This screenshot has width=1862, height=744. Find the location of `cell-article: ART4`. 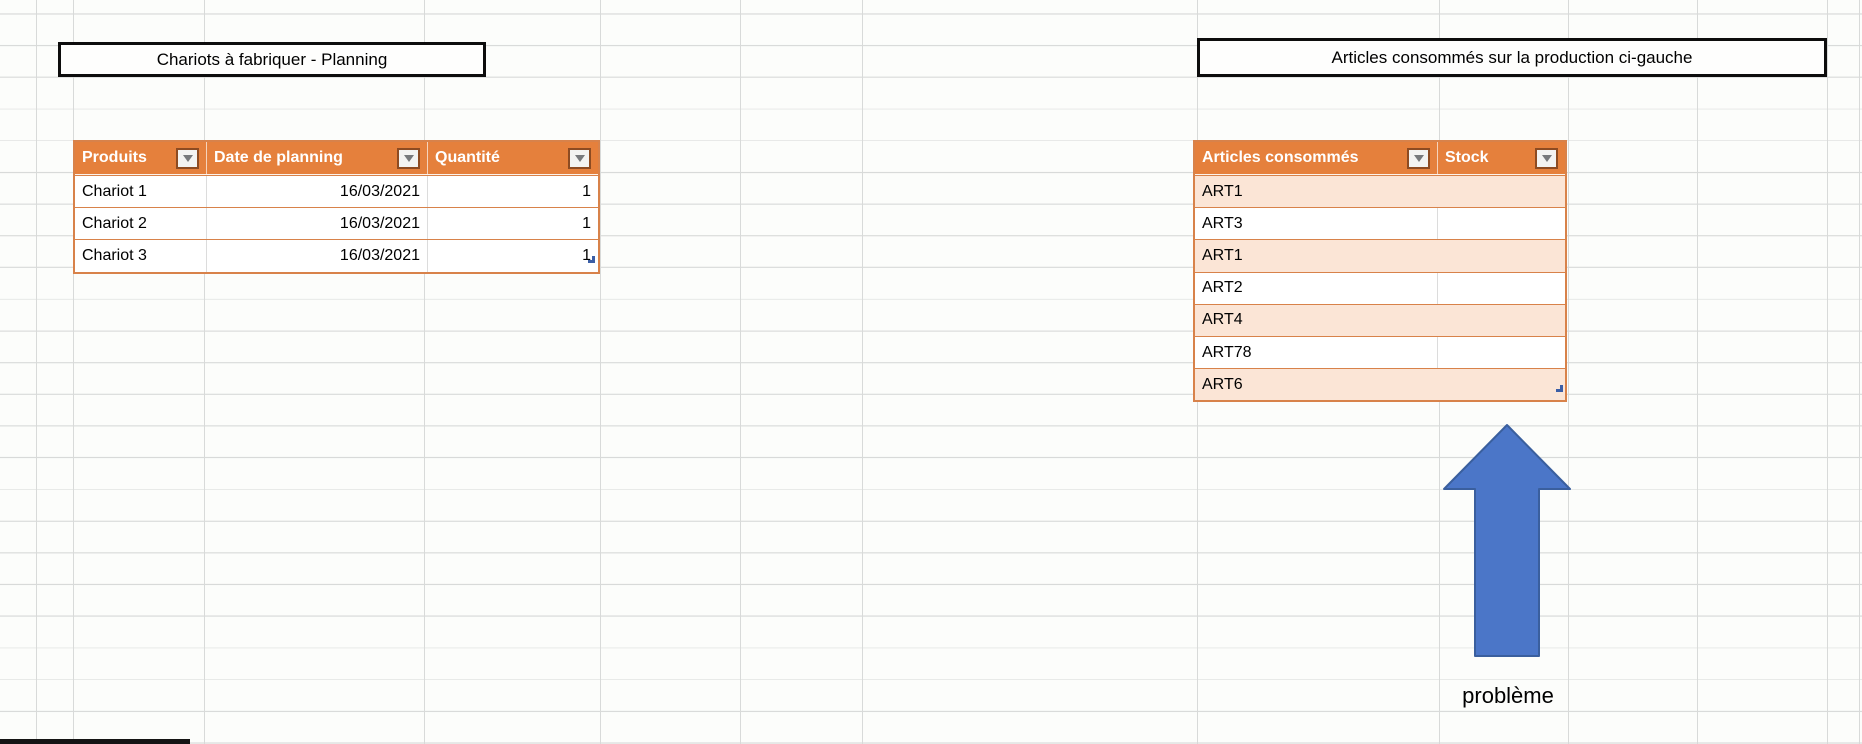

cell-article: ART4 is located at coordinates (1222, 320).